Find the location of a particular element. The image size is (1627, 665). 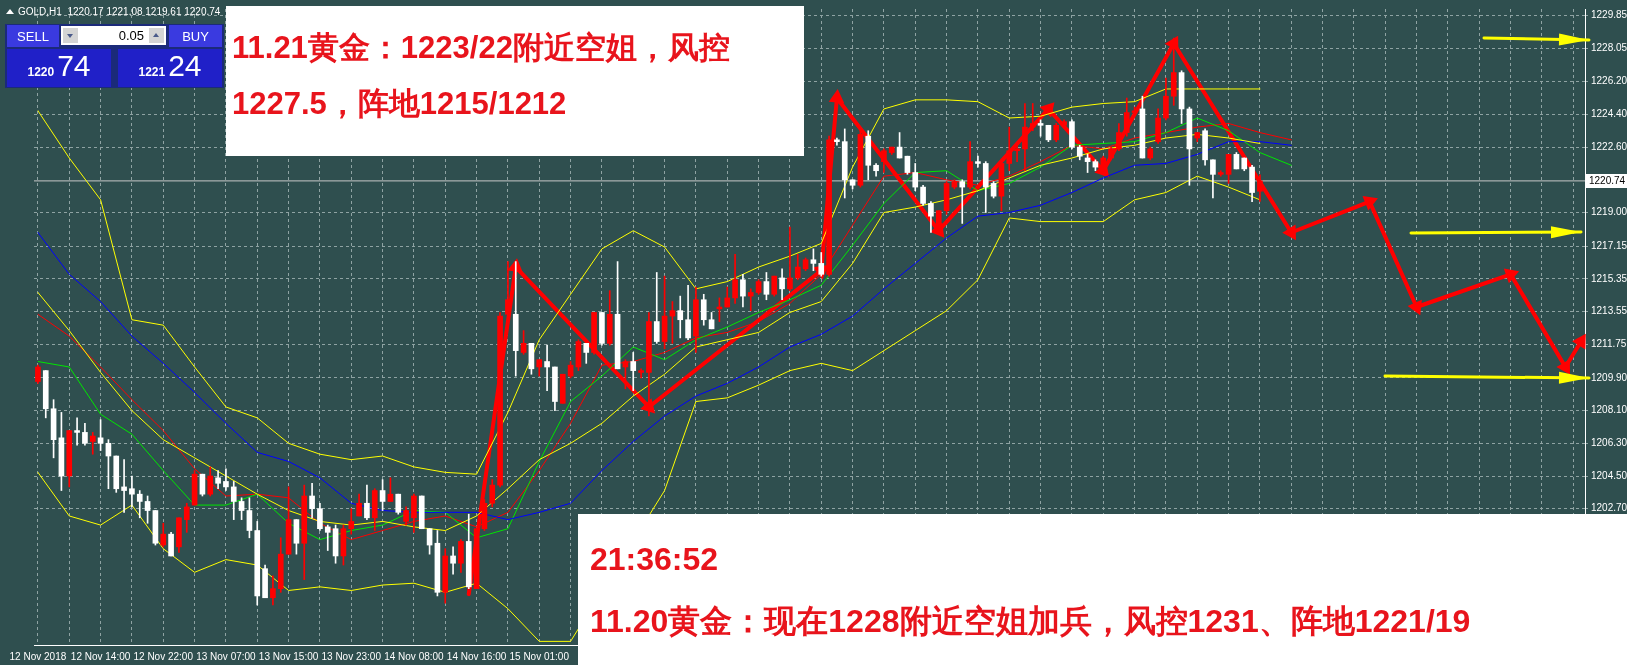

x-tick-label: 13 Nov 15:00 is located at coordinates (288, 656).